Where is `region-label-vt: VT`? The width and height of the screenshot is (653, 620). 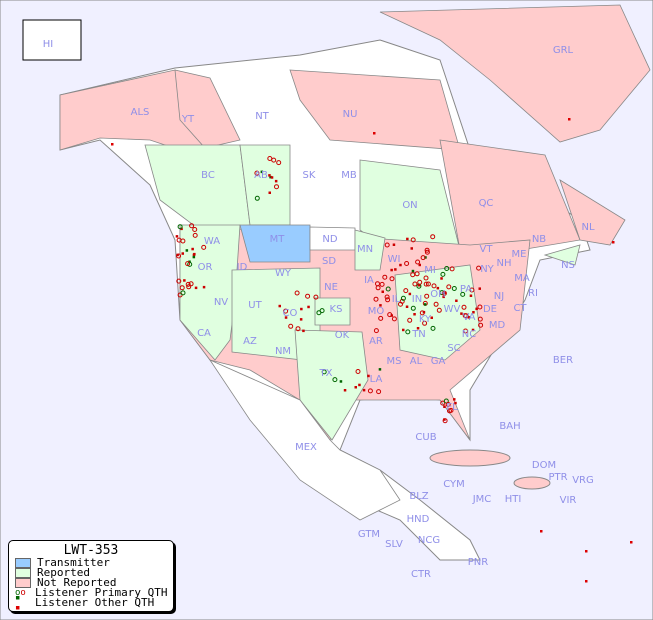 region-label-vt: VT is located at coordinates (487, 249).